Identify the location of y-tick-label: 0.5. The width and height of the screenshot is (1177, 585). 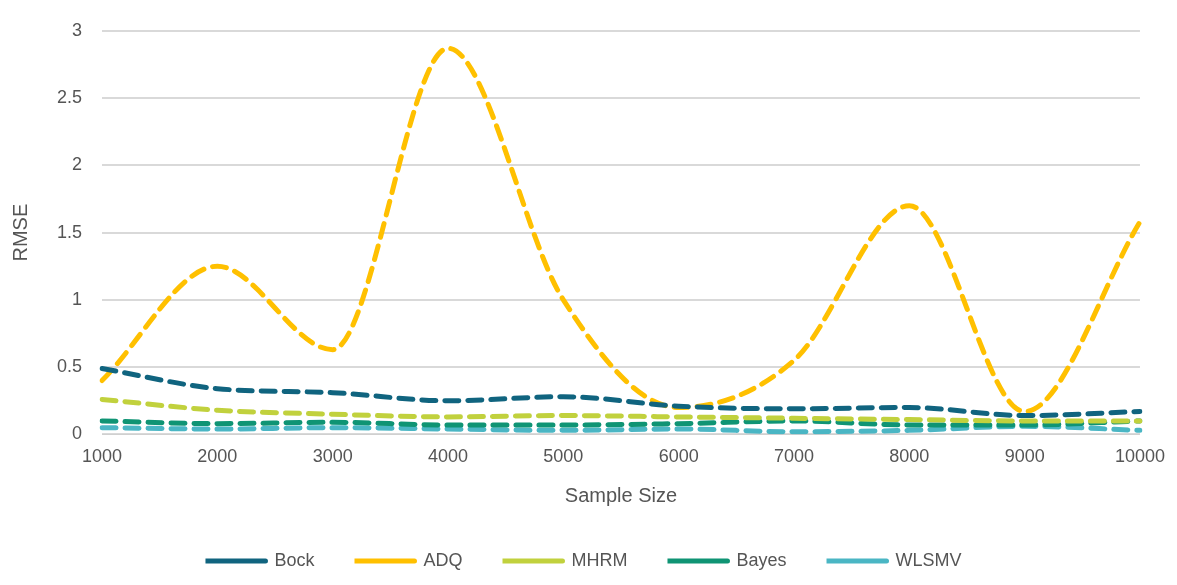
(69, 366).